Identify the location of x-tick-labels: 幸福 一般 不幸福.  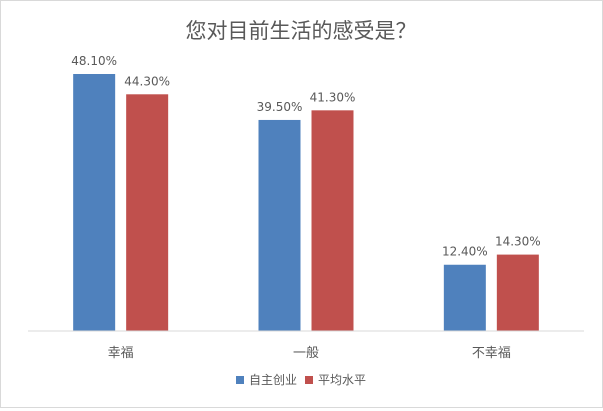
(309, 353).